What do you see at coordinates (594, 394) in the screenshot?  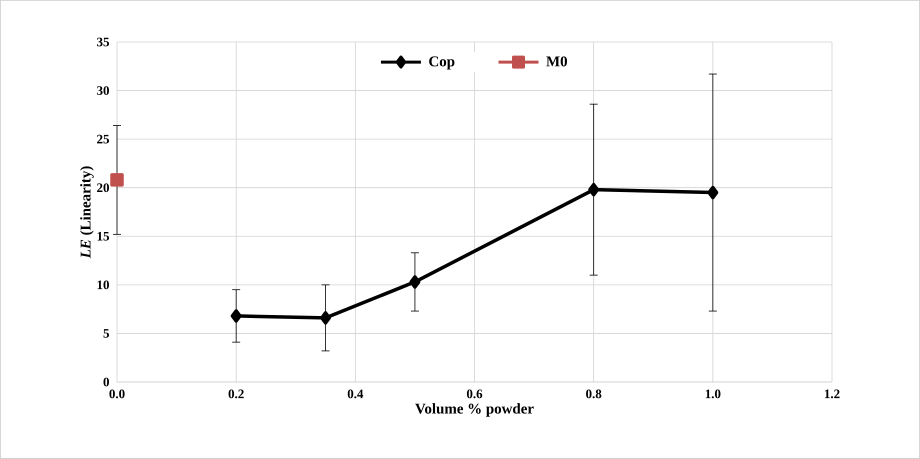 I see `x-tick-label: 0.8` at bounding box center [594, 394].